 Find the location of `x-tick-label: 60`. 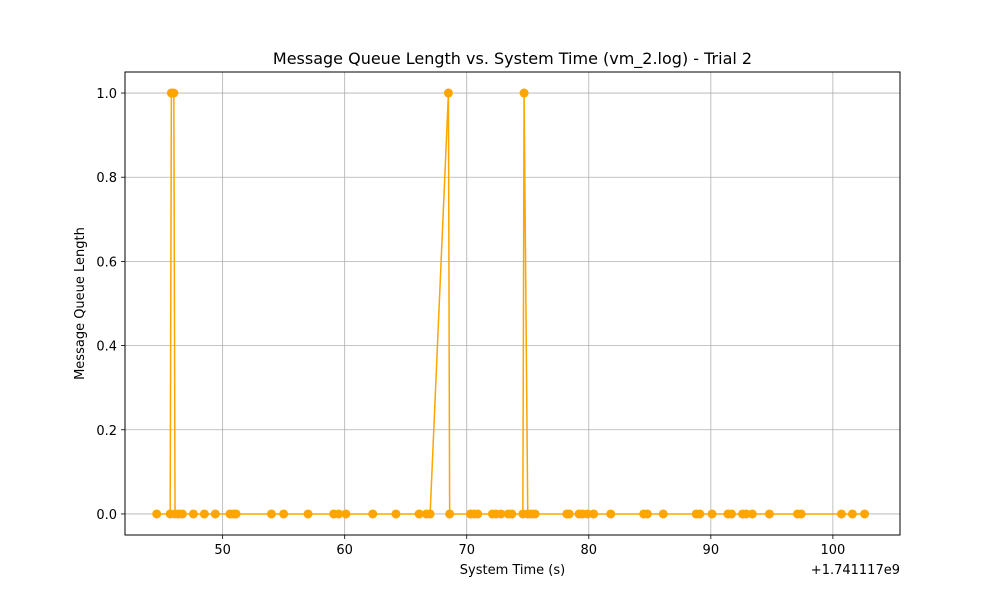

x-tick-label: 60 is located at coordinates (344, 550).